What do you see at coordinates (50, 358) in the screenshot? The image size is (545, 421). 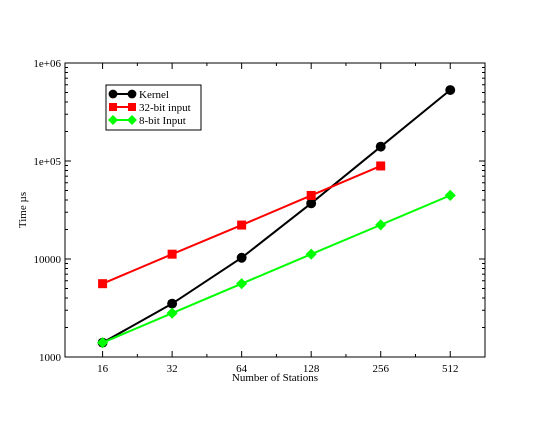 I see `y-tick-label: 1000` at bounding box center [50, 358].